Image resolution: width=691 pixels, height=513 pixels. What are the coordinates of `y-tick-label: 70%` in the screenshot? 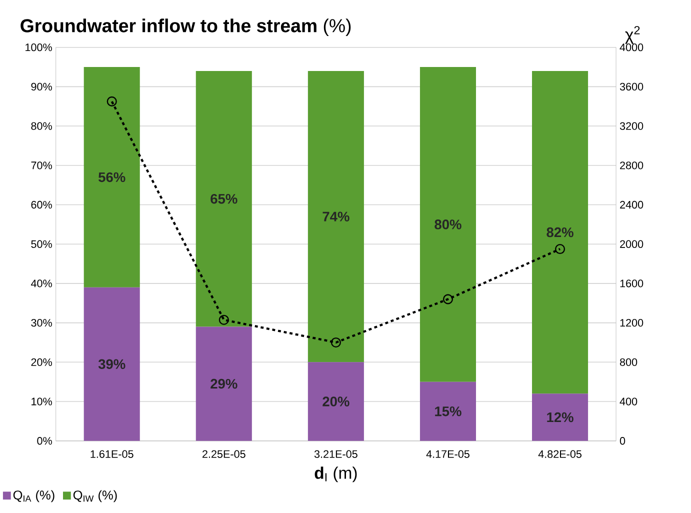 It's located at (41, 166).